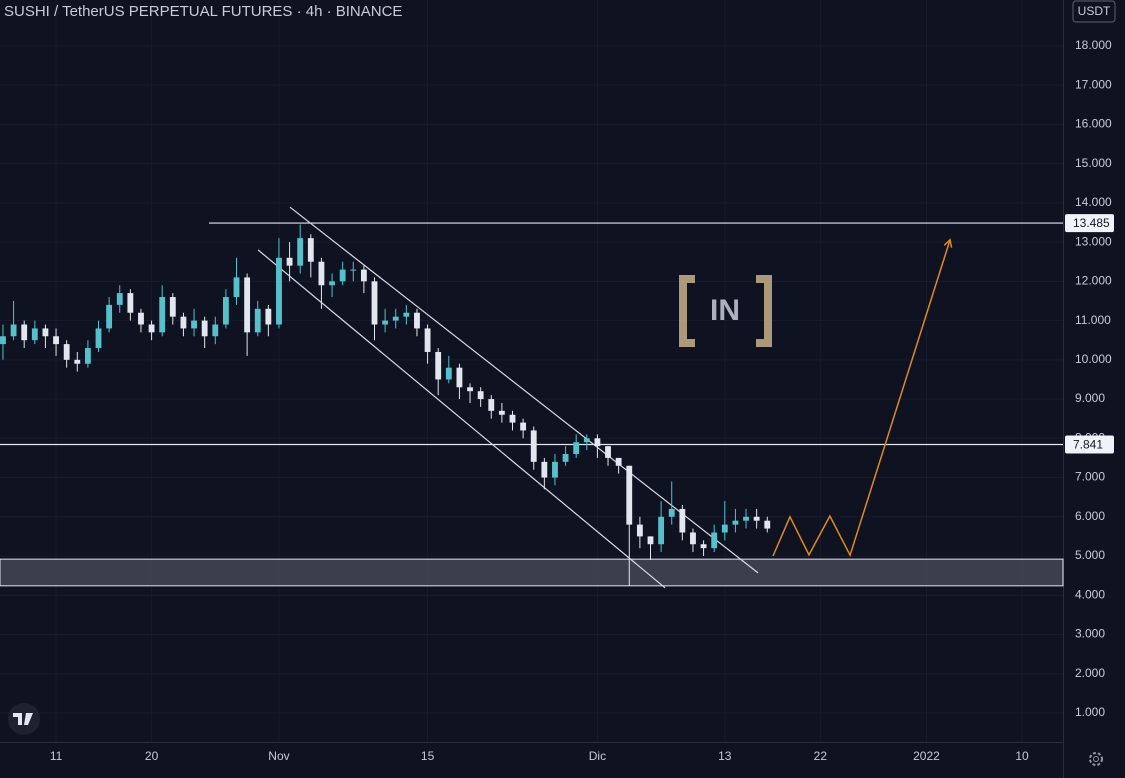 The image size is (1125, 778). What do you see at coordinates (1090, 398) in the screenshot?
I see `y-tick-label: 9.000` at bounding box center [1090, 398].